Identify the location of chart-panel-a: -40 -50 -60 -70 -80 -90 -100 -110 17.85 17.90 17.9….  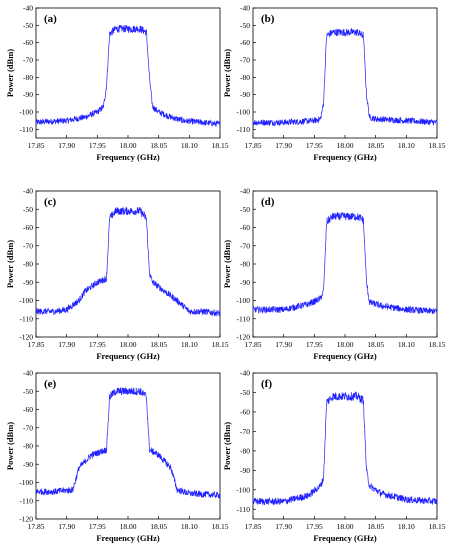
(117, 83).